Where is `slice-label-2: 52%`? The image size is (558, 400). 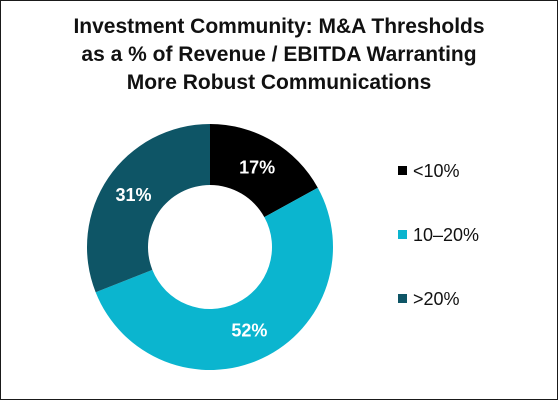 slice-label-2: 52% is located at coordinates (249, 331).